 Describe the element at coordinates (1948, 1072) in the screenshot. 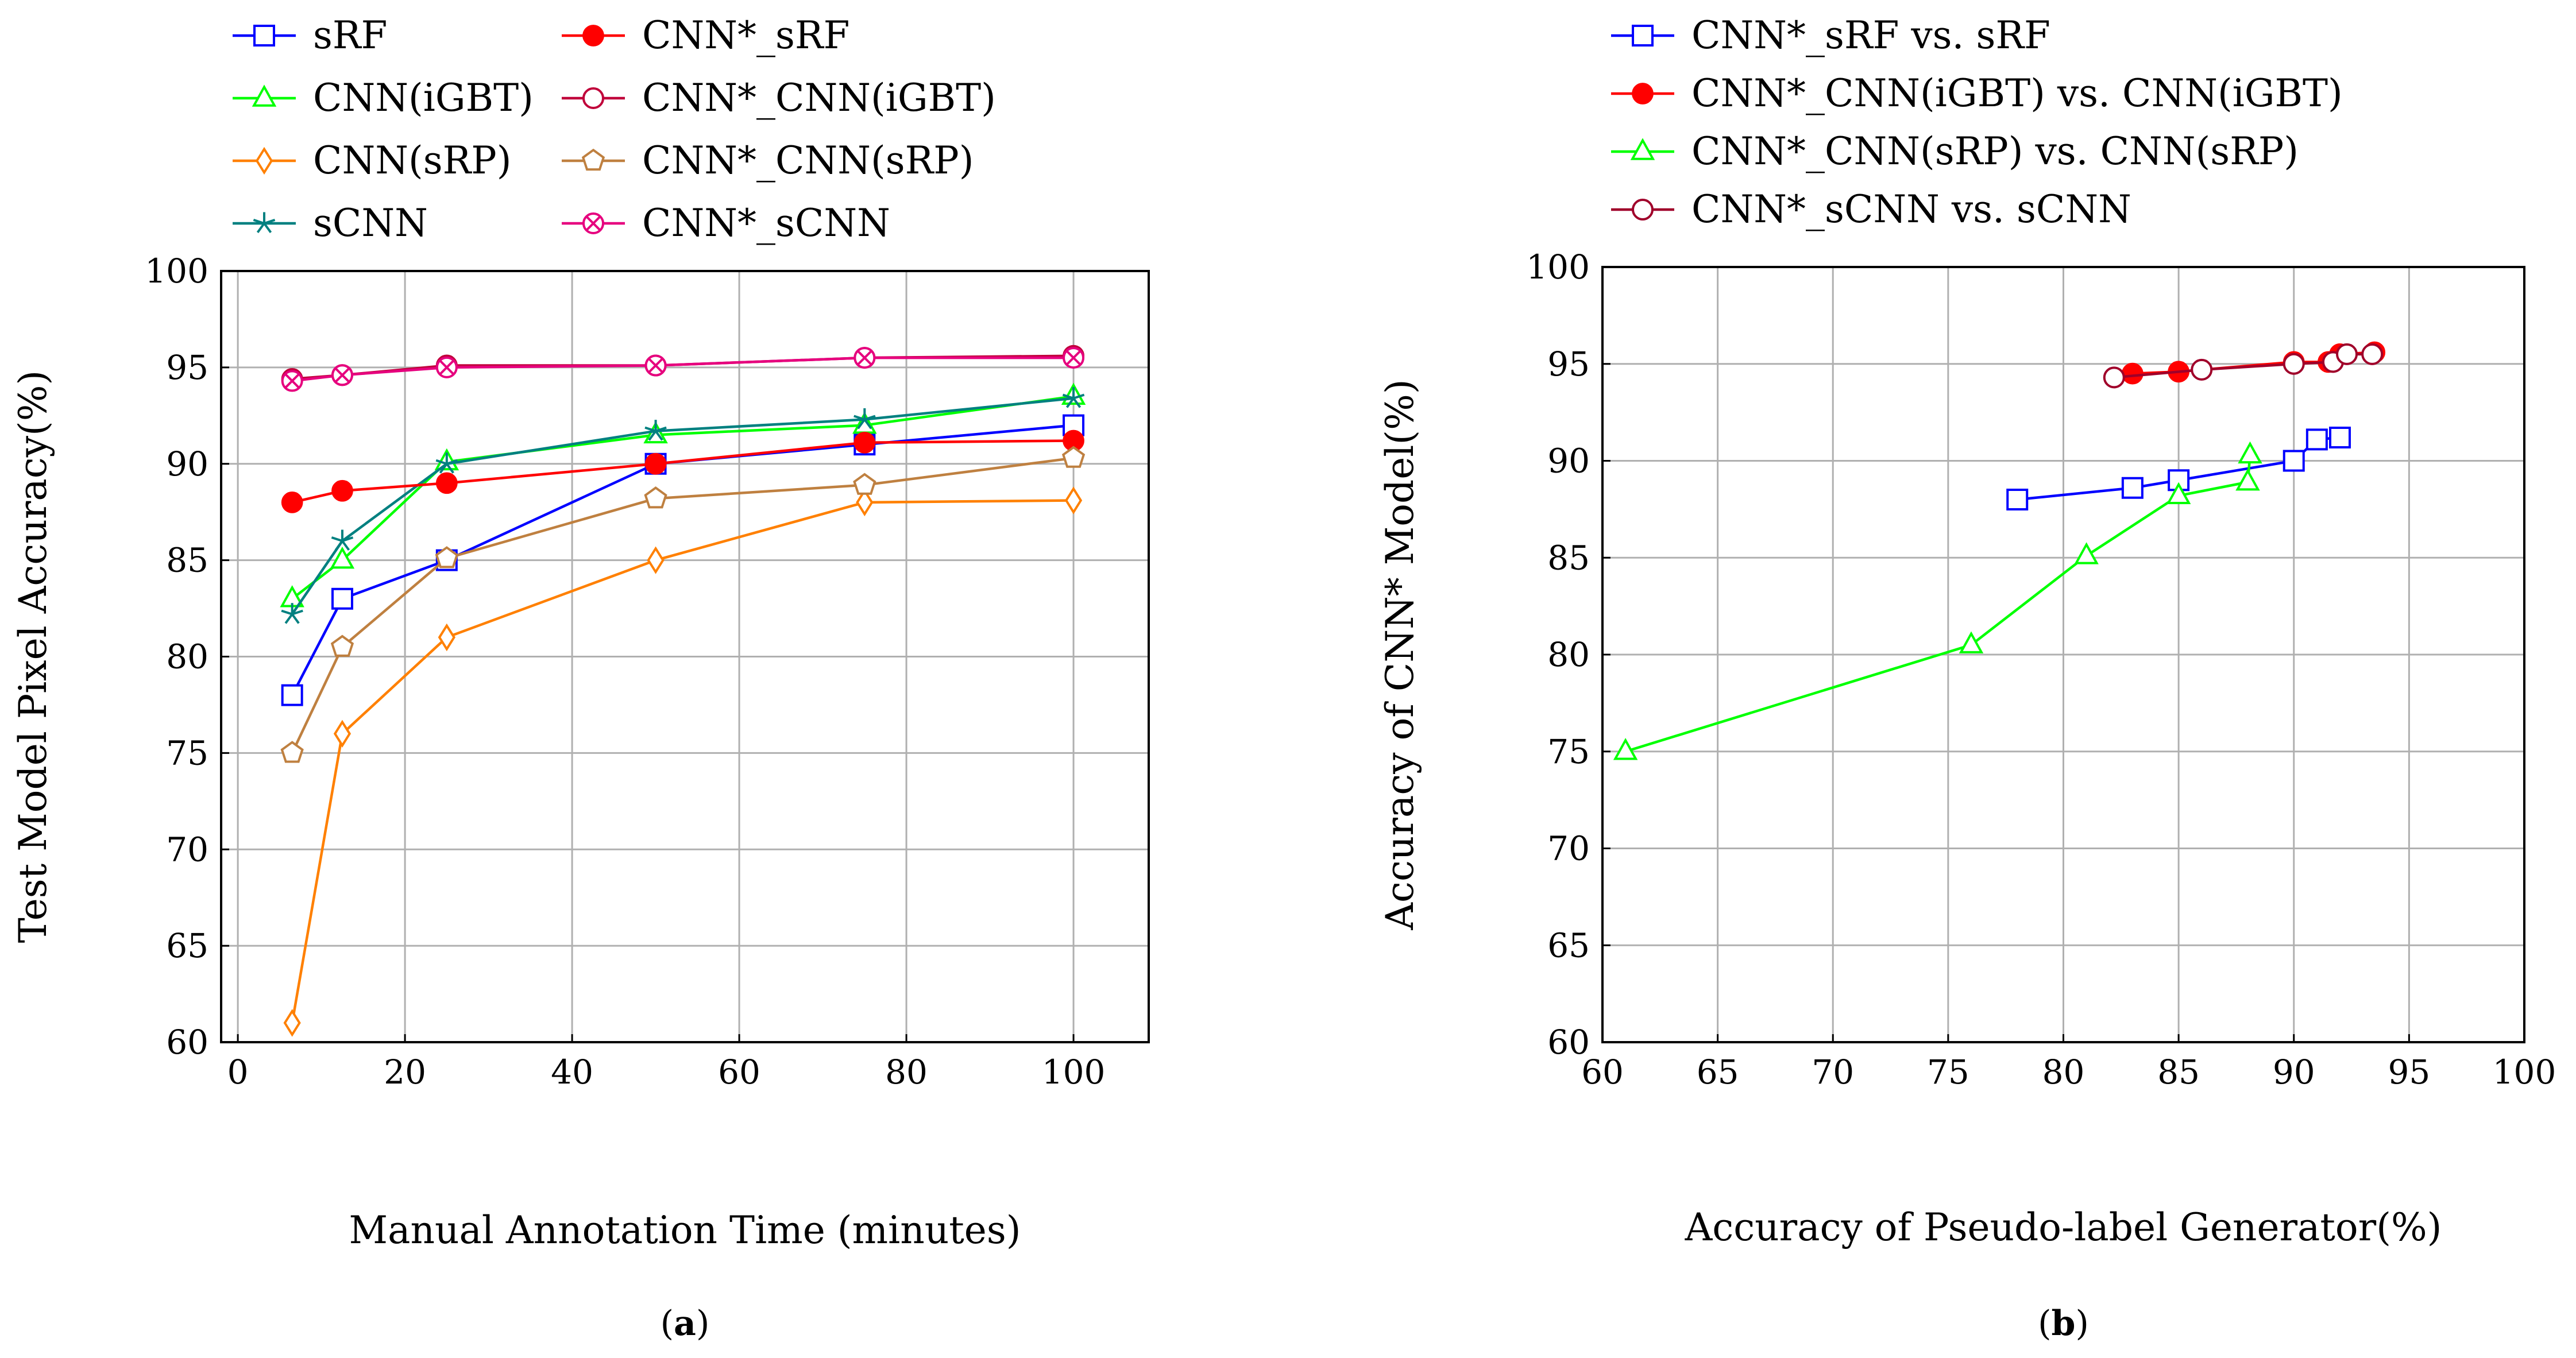

I see `x-tick-label: 75` at that location.